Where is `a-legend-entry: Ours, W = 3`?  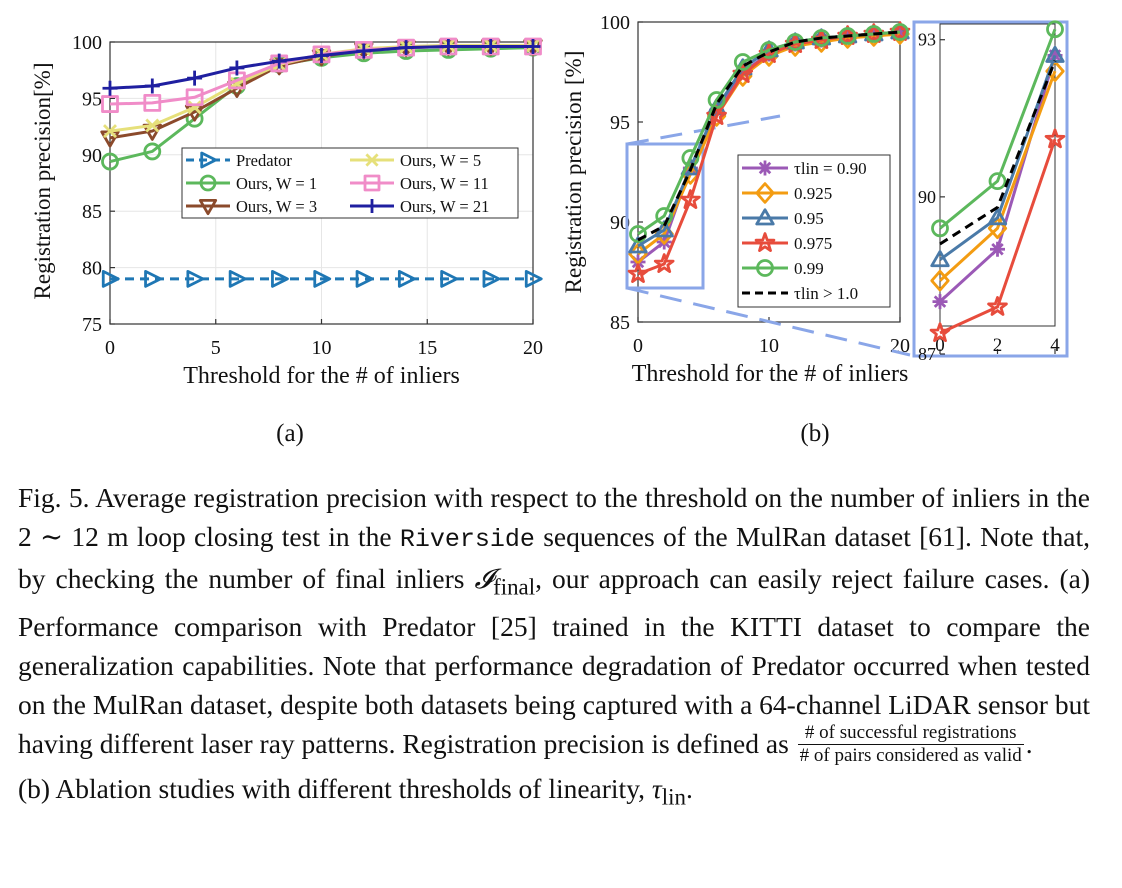 a-legend-entry: Ours, W = 3 is located at coordinates (276, 206).